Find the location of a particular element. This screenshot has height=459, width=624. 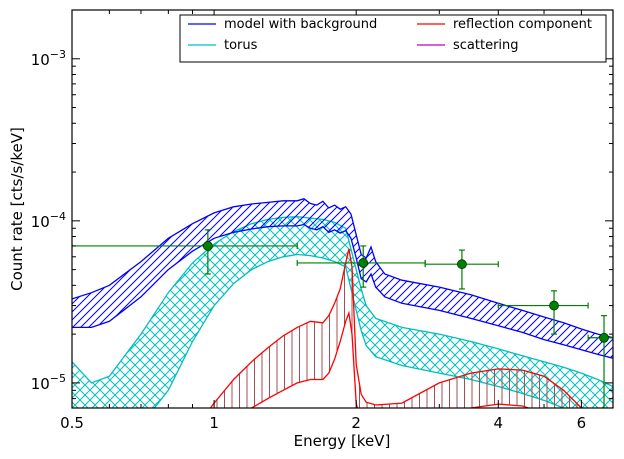

legend-entry: model with background is located at coordinates (282, 24).